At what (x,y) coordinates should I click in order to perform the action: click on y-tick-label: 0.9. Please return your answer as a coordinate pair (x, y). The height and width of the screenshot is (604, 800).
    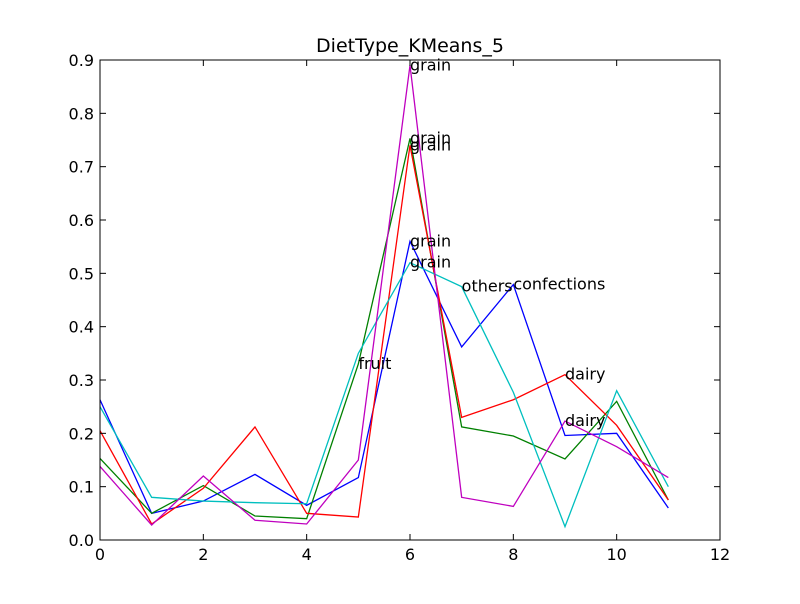
    Looking at the image, I should click on (81, 60).